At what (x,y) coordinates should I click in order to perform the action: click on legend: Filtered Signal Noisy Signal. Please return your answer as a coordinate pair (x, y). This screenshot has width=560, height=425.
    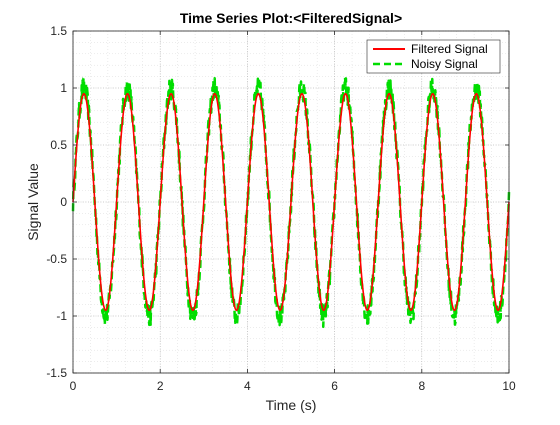
    Looking at the image, I should click on (433, 56).